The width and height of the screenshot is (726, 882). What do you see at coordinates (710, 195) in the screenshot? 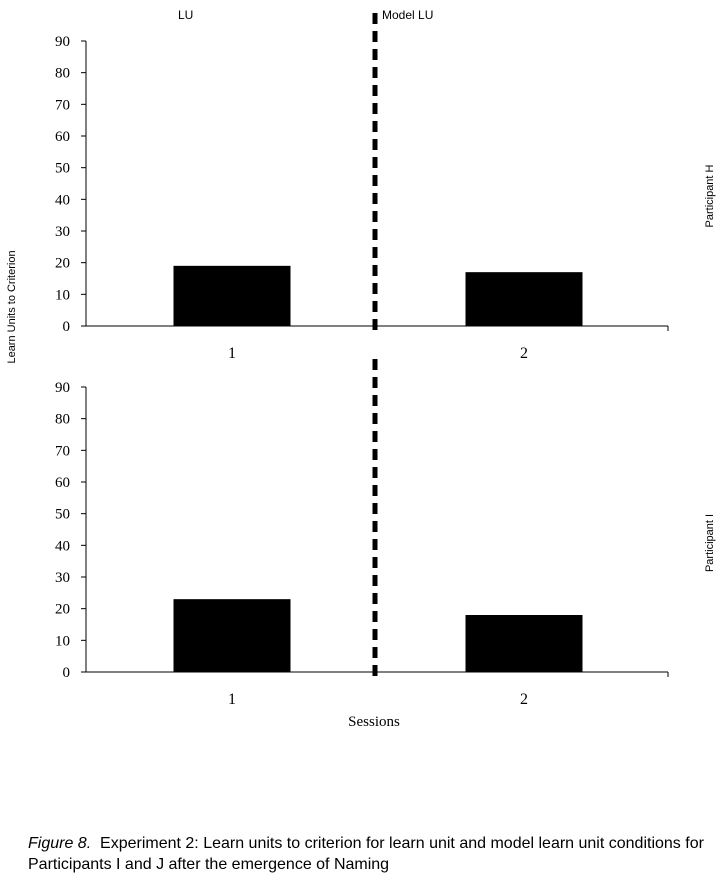
I see `panel-label: Participant H` at bounding box center [710, 195].